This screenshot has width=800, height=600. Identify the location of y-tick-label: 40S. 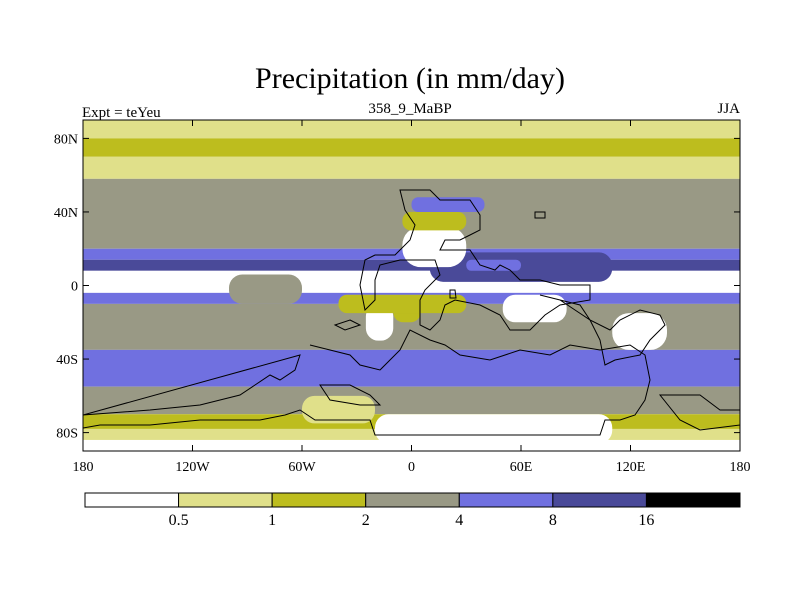
(67, 360).